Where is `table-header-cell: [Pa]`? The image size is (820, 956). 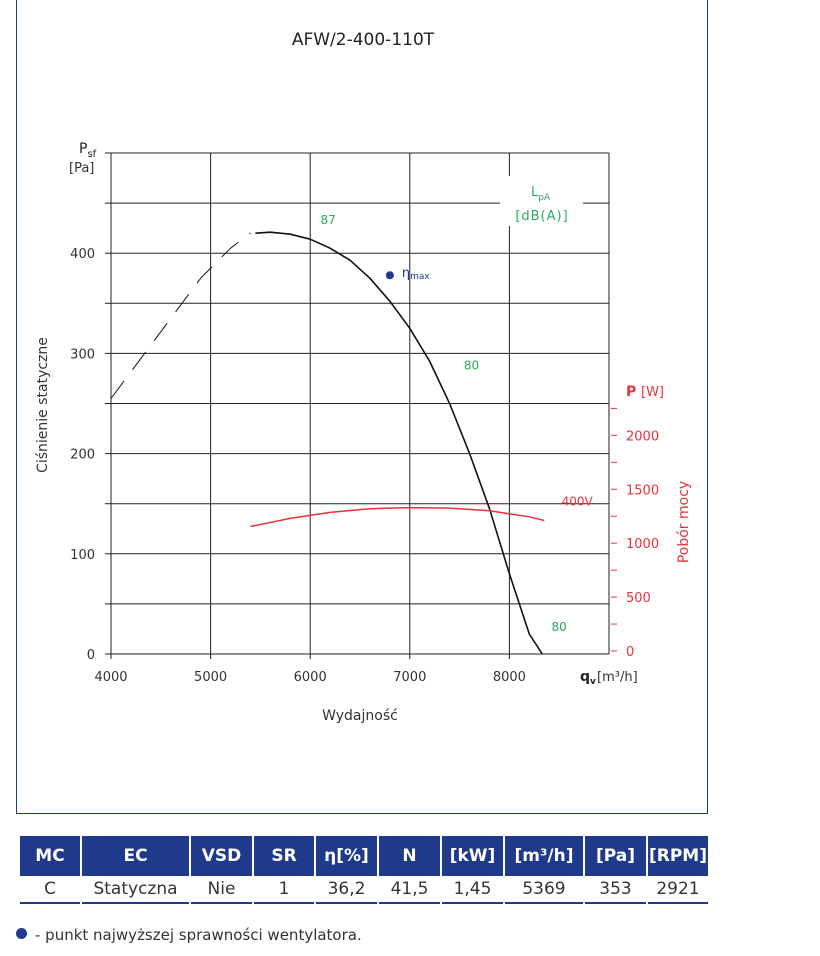
table-header-cell: [Pa] is located at coordinates (615, 856).